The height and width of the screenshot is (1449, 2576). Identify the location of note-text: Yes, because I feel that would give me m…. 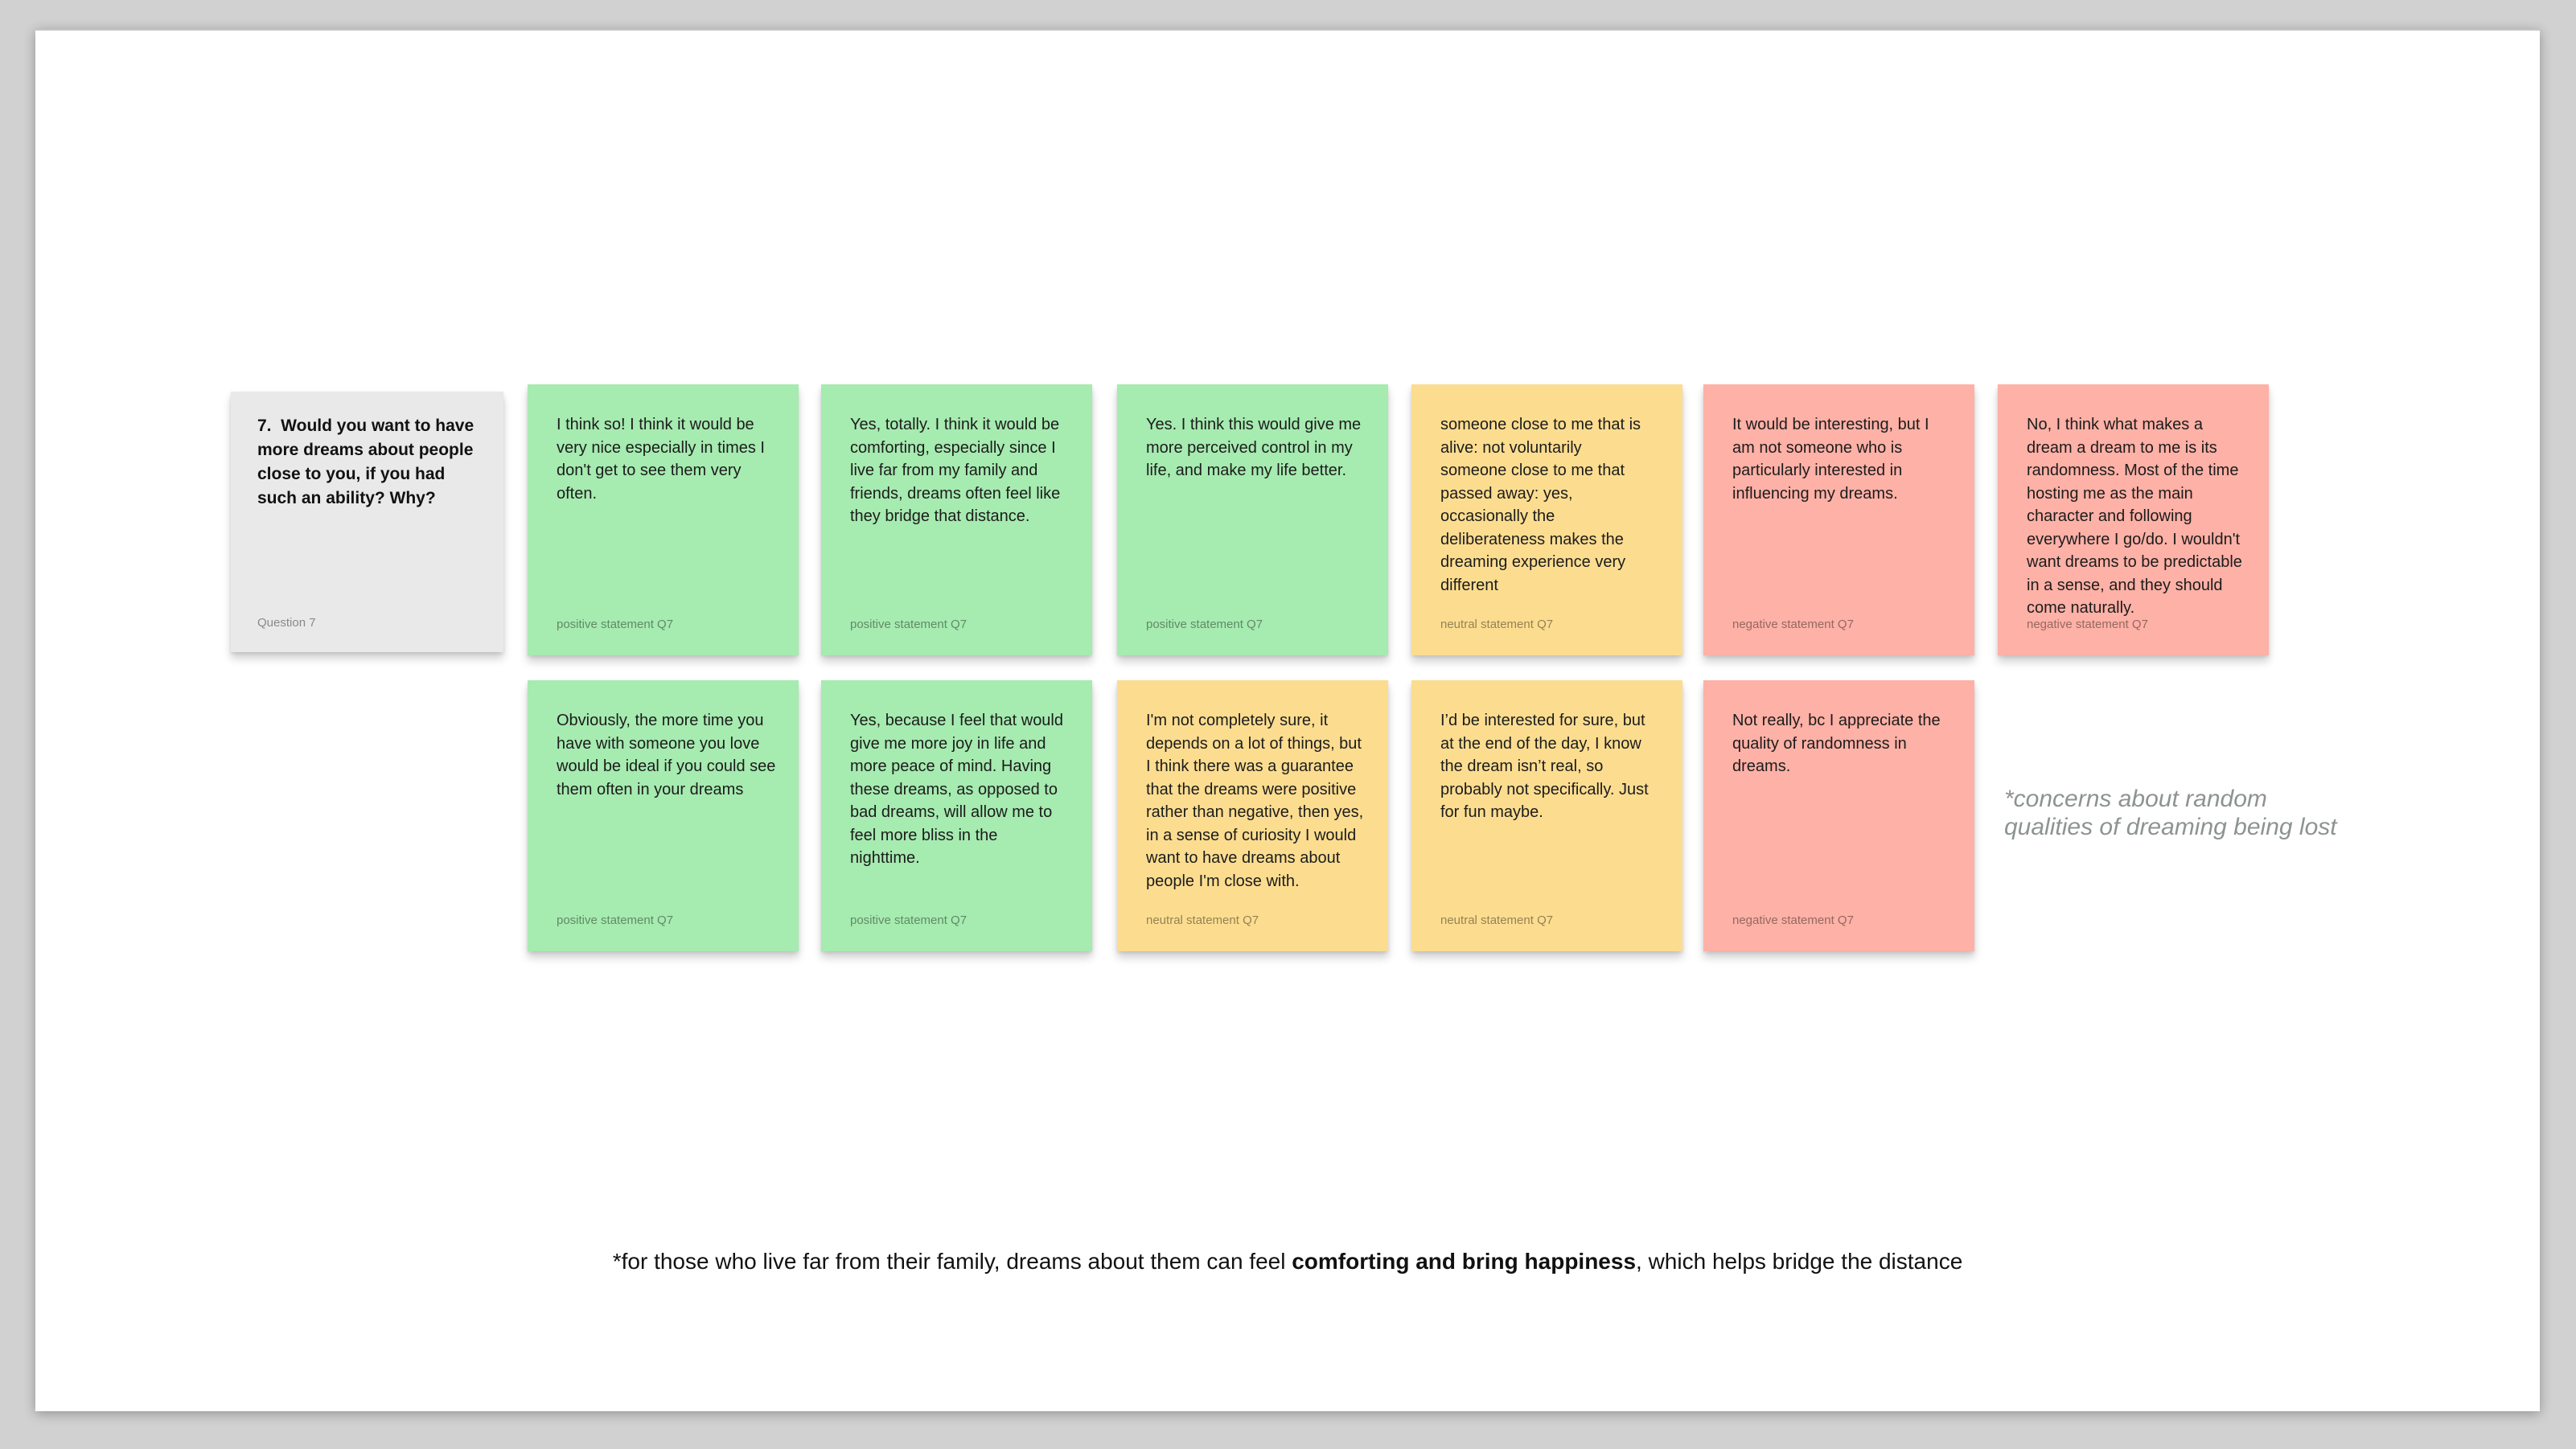
(959, 789).